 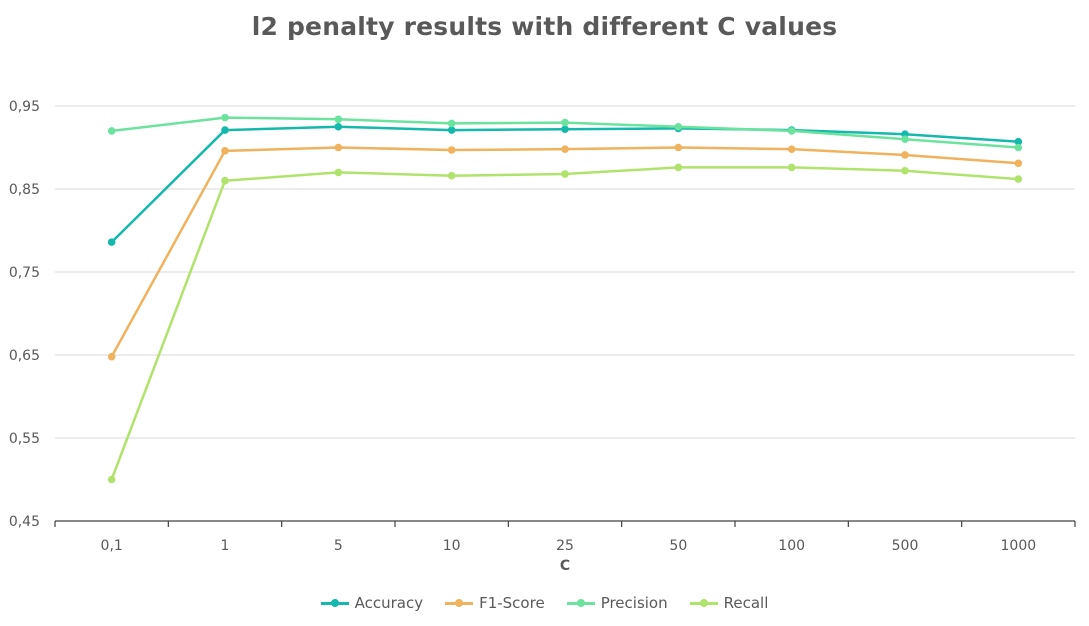 What do you see at coordinates (565, 546) in the screenshot?
I see `x-tick-label: 25` at bounding box center [565, 546].